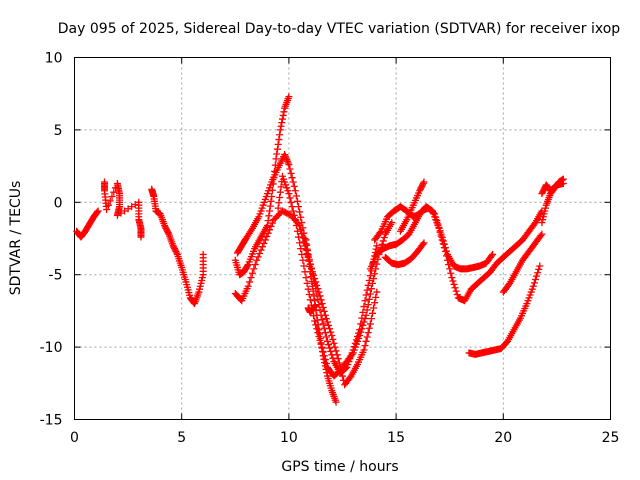  I want to click on x-tick-label: 20, so click(503, 438).